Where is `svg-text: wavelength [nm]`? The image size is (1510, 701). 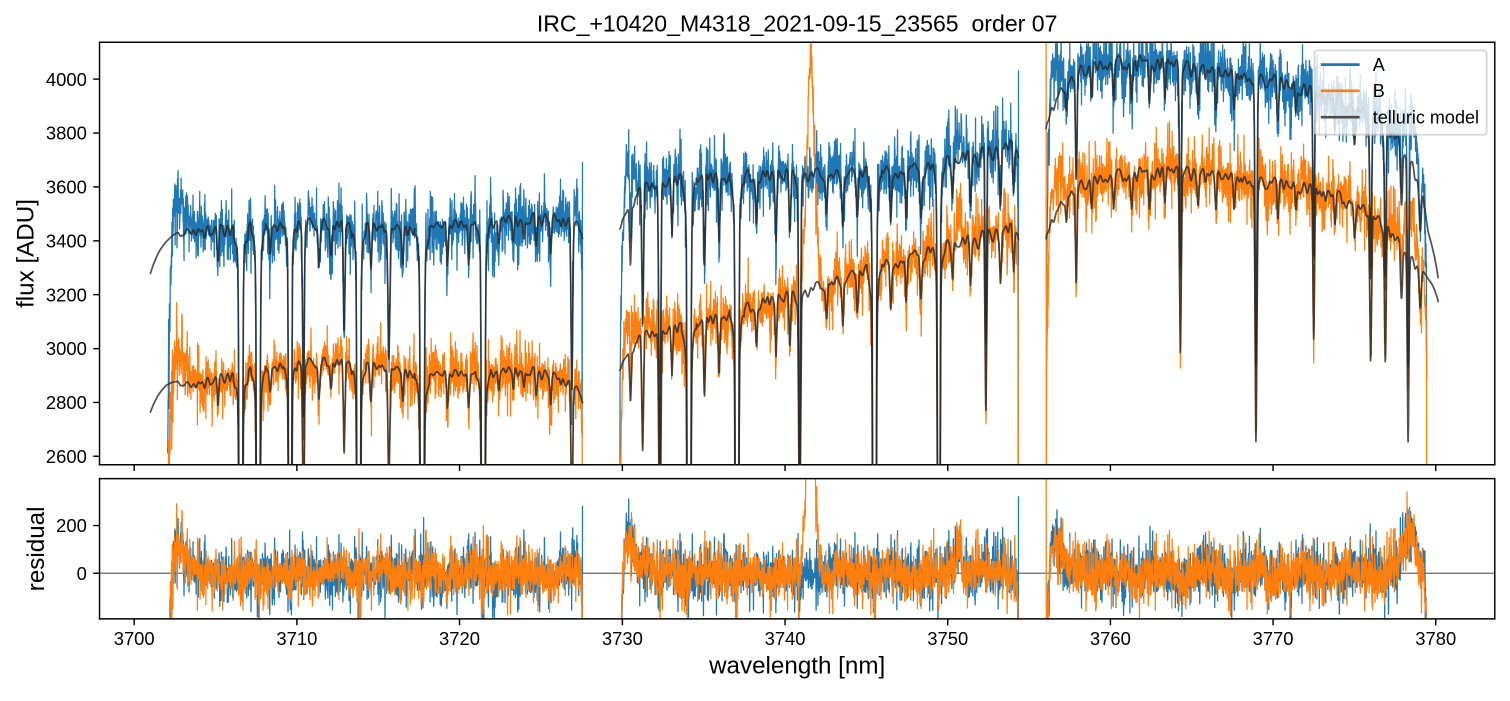
svg-text: wavelength [nm] is located at coordinates (796, 665).